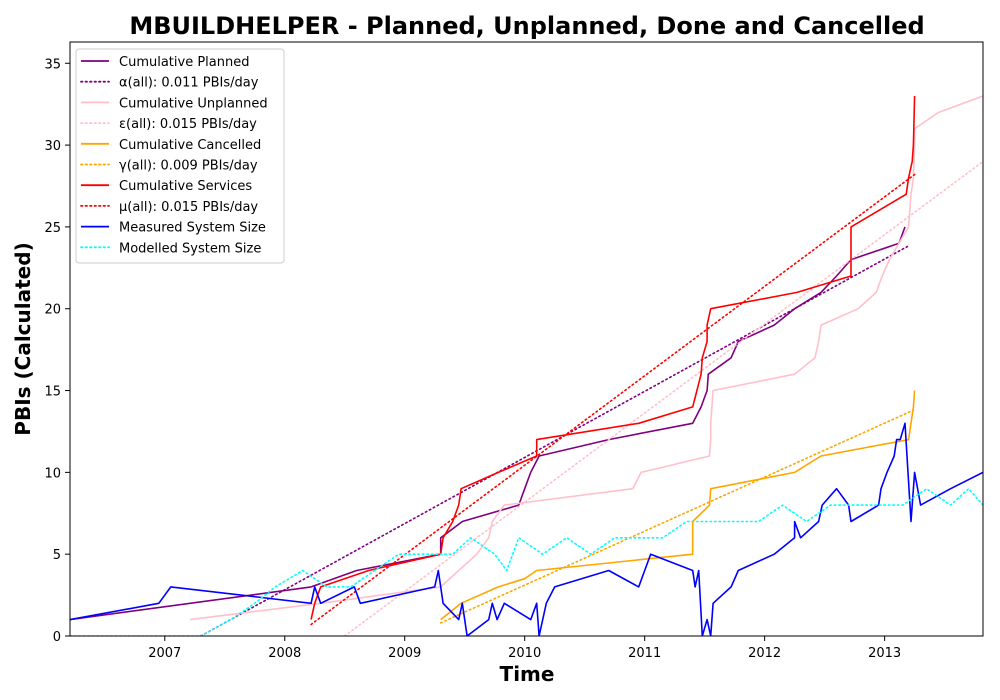 Image resolution: width=1000 pixels, height=700 pixels. I want to click on y-axis-label: PBIs (Calculated), so click(23, 338).